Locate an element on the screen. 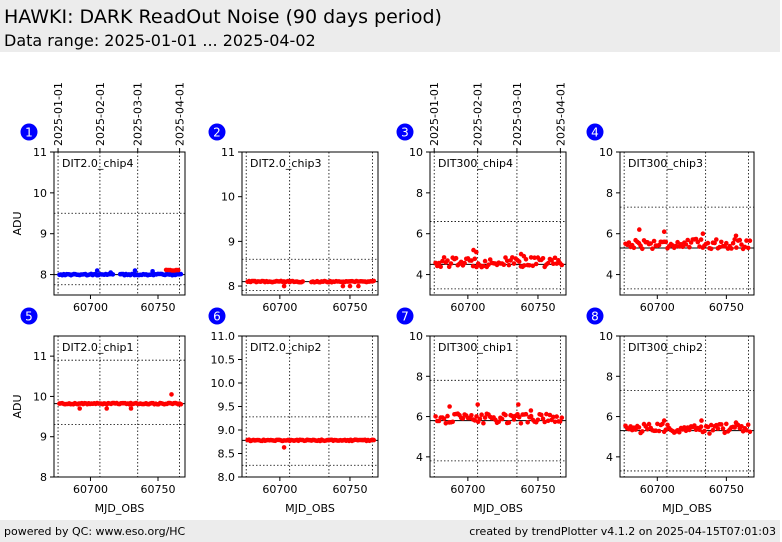  panel-number: 8 is located at coordinates (595, 317).